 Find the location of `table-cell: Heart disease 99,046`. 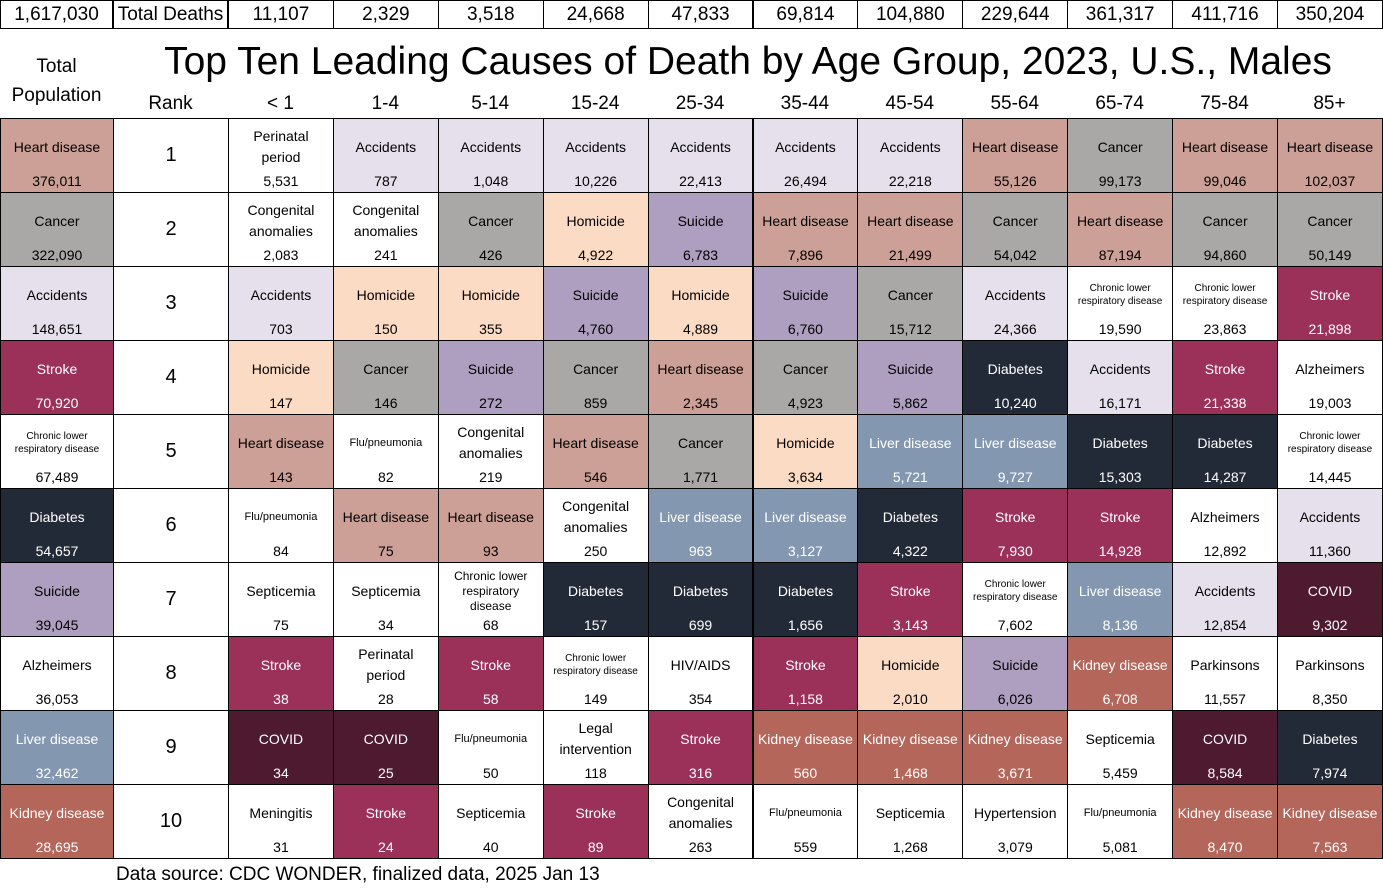

table-cell: Heart disease 99,046 is located at coordinates (1225, 155).